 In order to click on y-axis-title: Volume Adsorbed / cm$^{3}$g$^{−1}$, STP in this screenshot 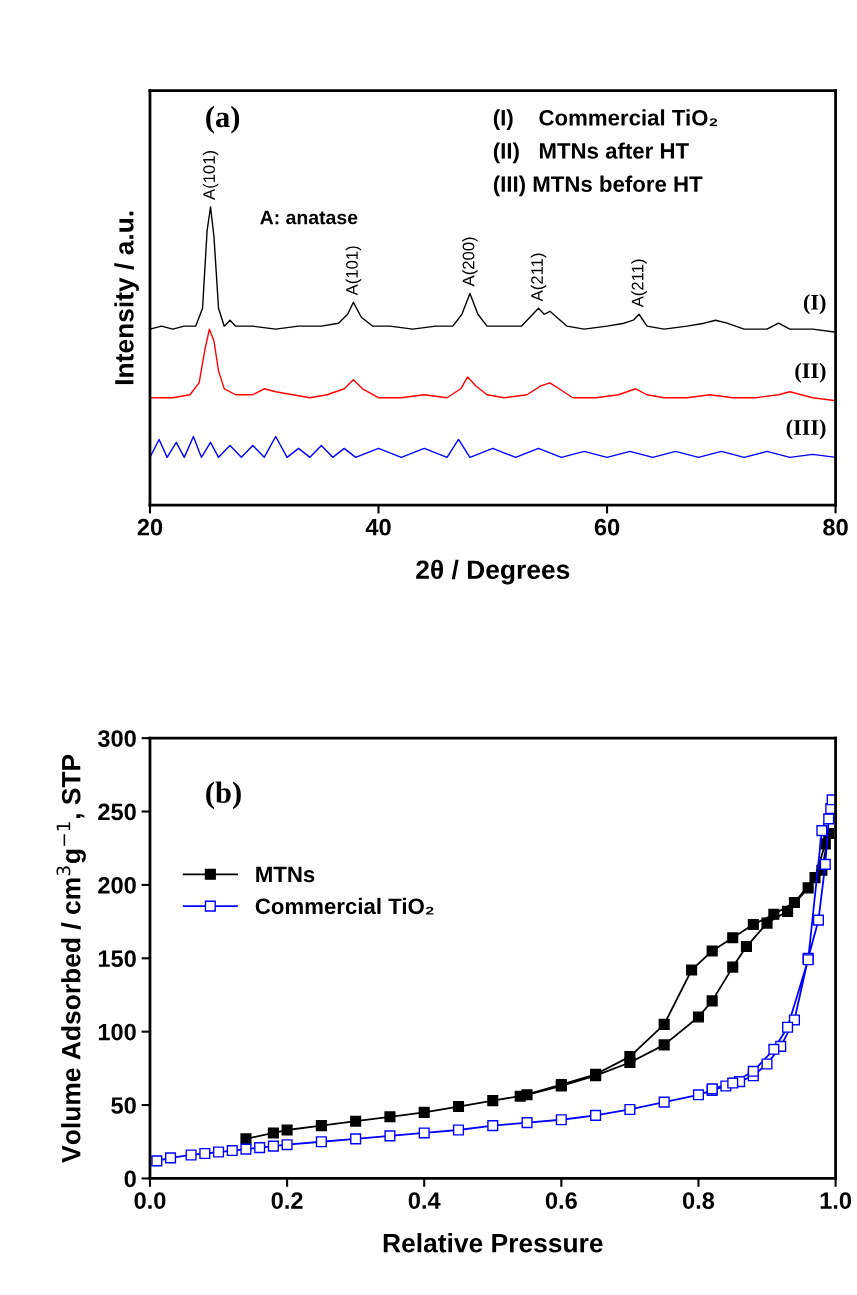, I will do `click(71, 958)`.